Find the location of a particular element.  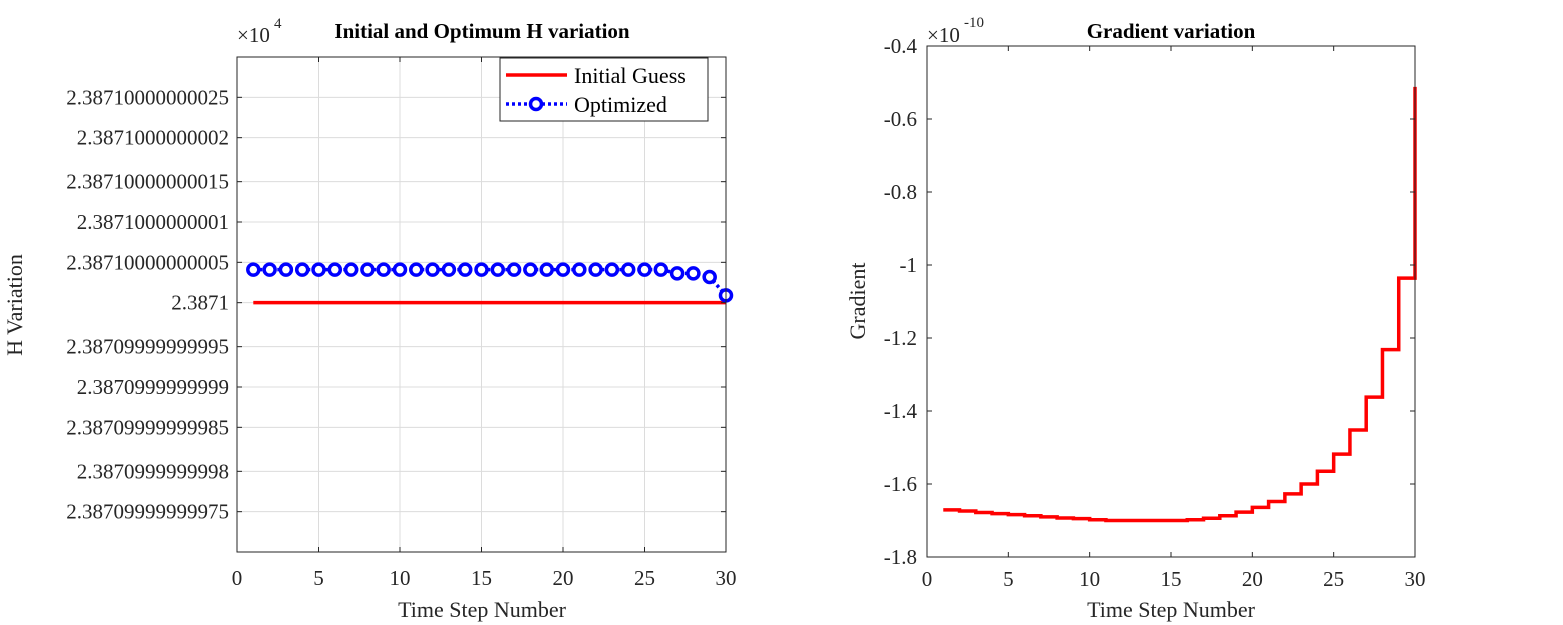

y-axis-label: Gradient is located at coordinates (857, 301).